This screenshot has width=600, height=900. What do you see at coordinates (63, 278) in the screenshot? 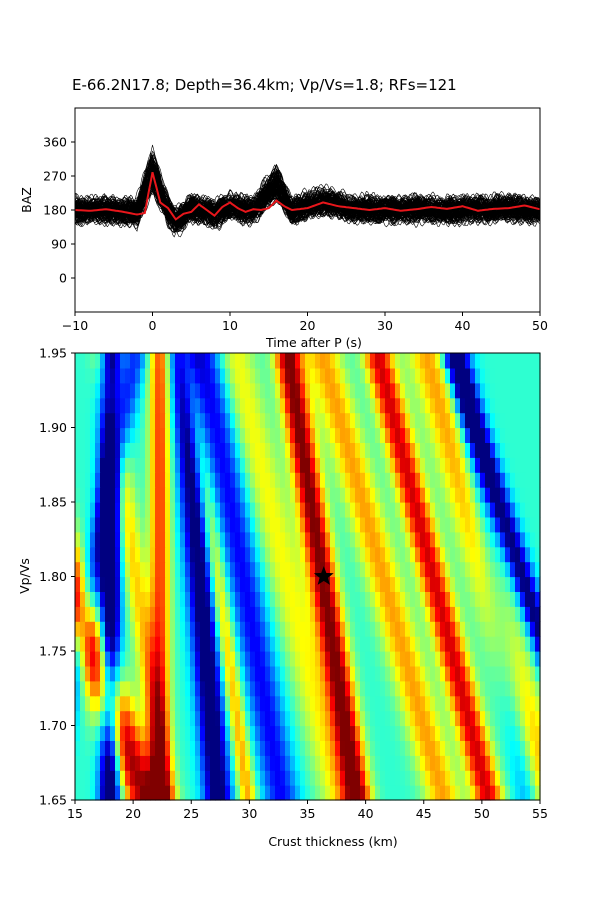
I see `y-tick-label: 0` at bounding box center [63, 278].